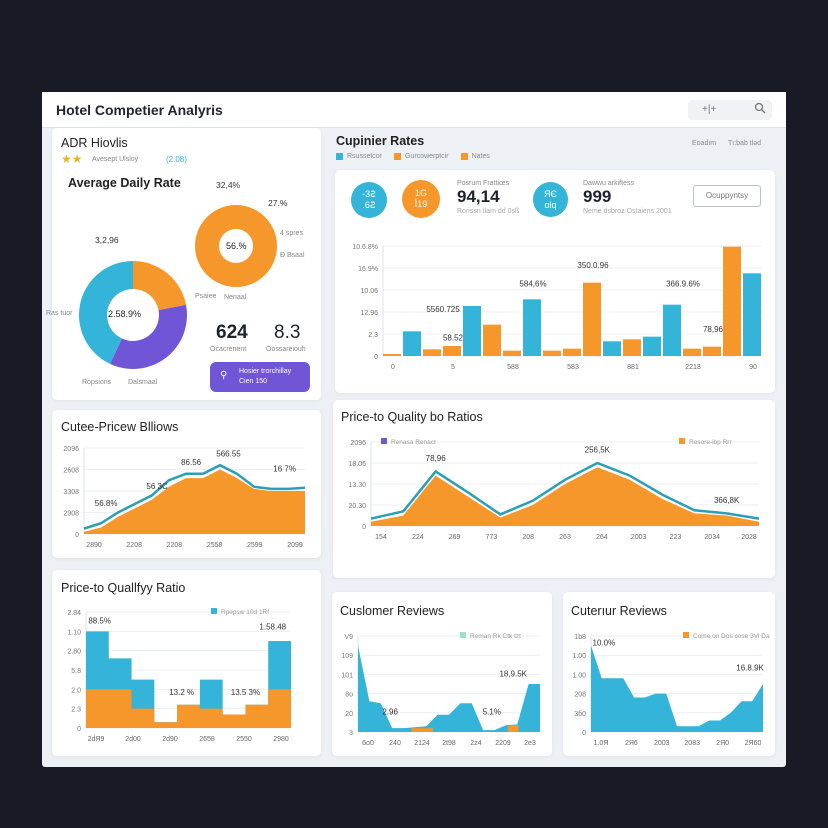 The width and height of the screenshot is (828, 828). Describe the element at coordinates (106, 312) in the screenshot. I see `donut-segment-blue` at that location.